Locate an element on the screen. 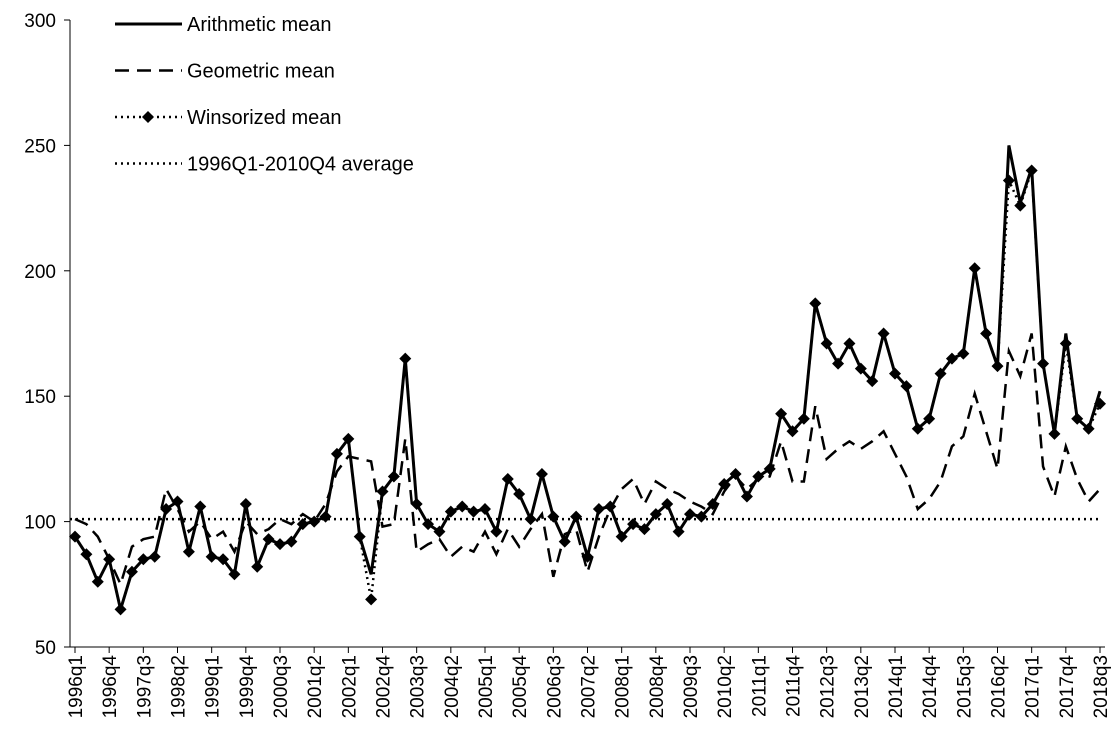  x-tick-label: 1999q4 is located at coordinates (247, 687).